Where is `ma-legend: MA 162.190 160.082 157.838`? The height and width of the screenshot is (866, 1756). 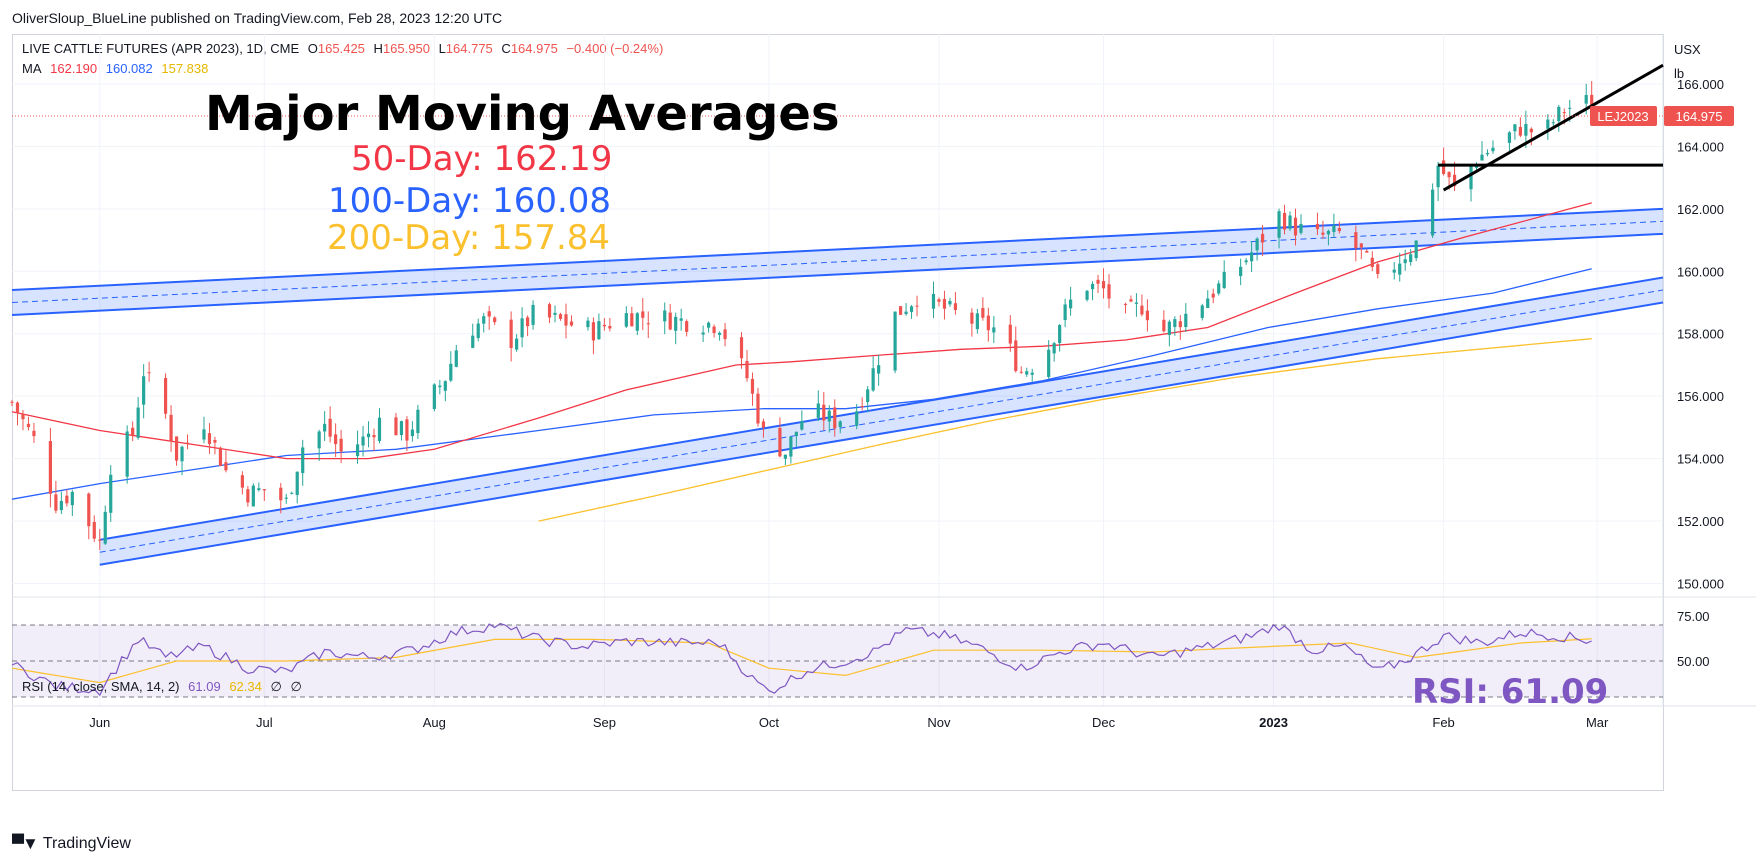 ma-legend: MA 162.190 160.082 157.838 is located at coordinates (117, 68).